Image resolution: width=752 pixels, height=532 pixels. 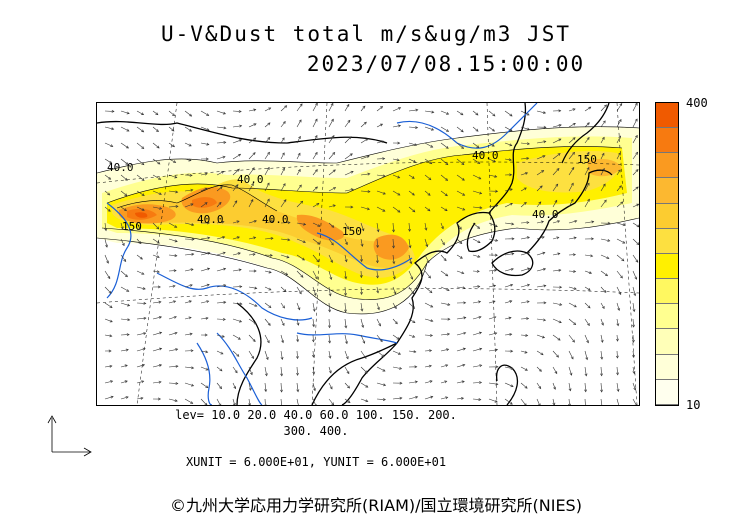 I want to click on chart-title: U-V&Dust total m/s&ug/m3 JST, so click(x=365, y=34).